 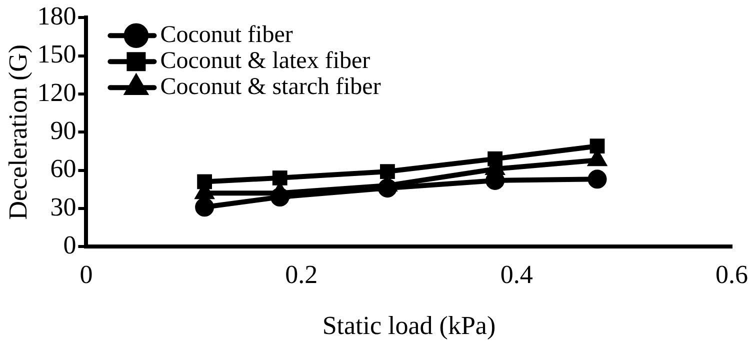 What do you see at coordinates (56, 15) in the screenshot?
I see `y-tick-label: 180` at bounding box center [56, 15].